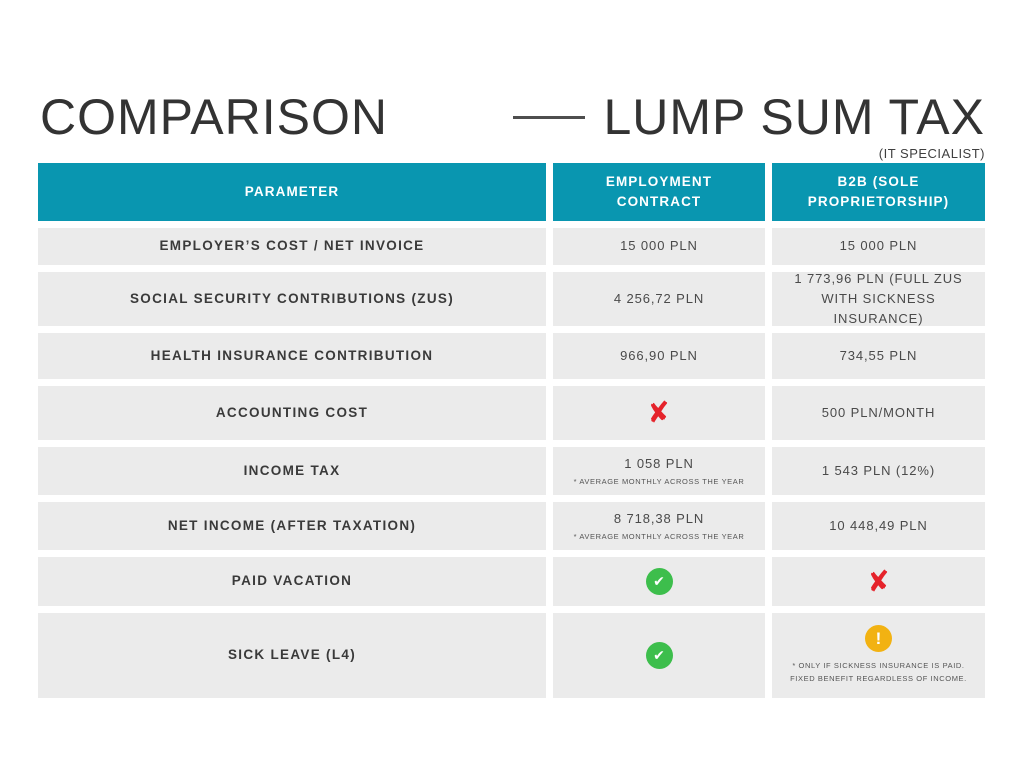  What do you see at coordinates (512, 125) in the screenshot?
I see `header: COMPARISON LUMP SUM TAX (IT SPECIALIST)` at bounding box center [512, 125].